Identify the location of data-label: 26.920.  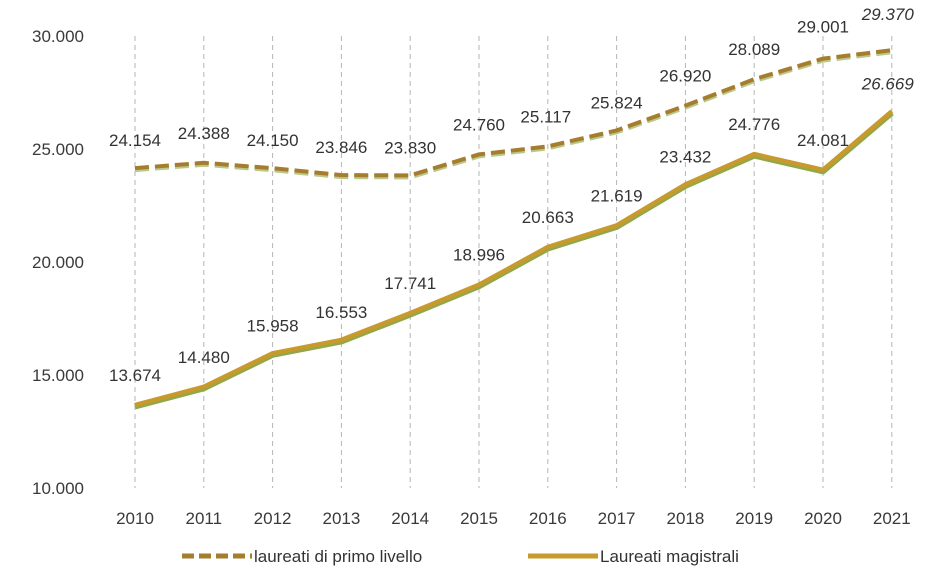
(685, 76).